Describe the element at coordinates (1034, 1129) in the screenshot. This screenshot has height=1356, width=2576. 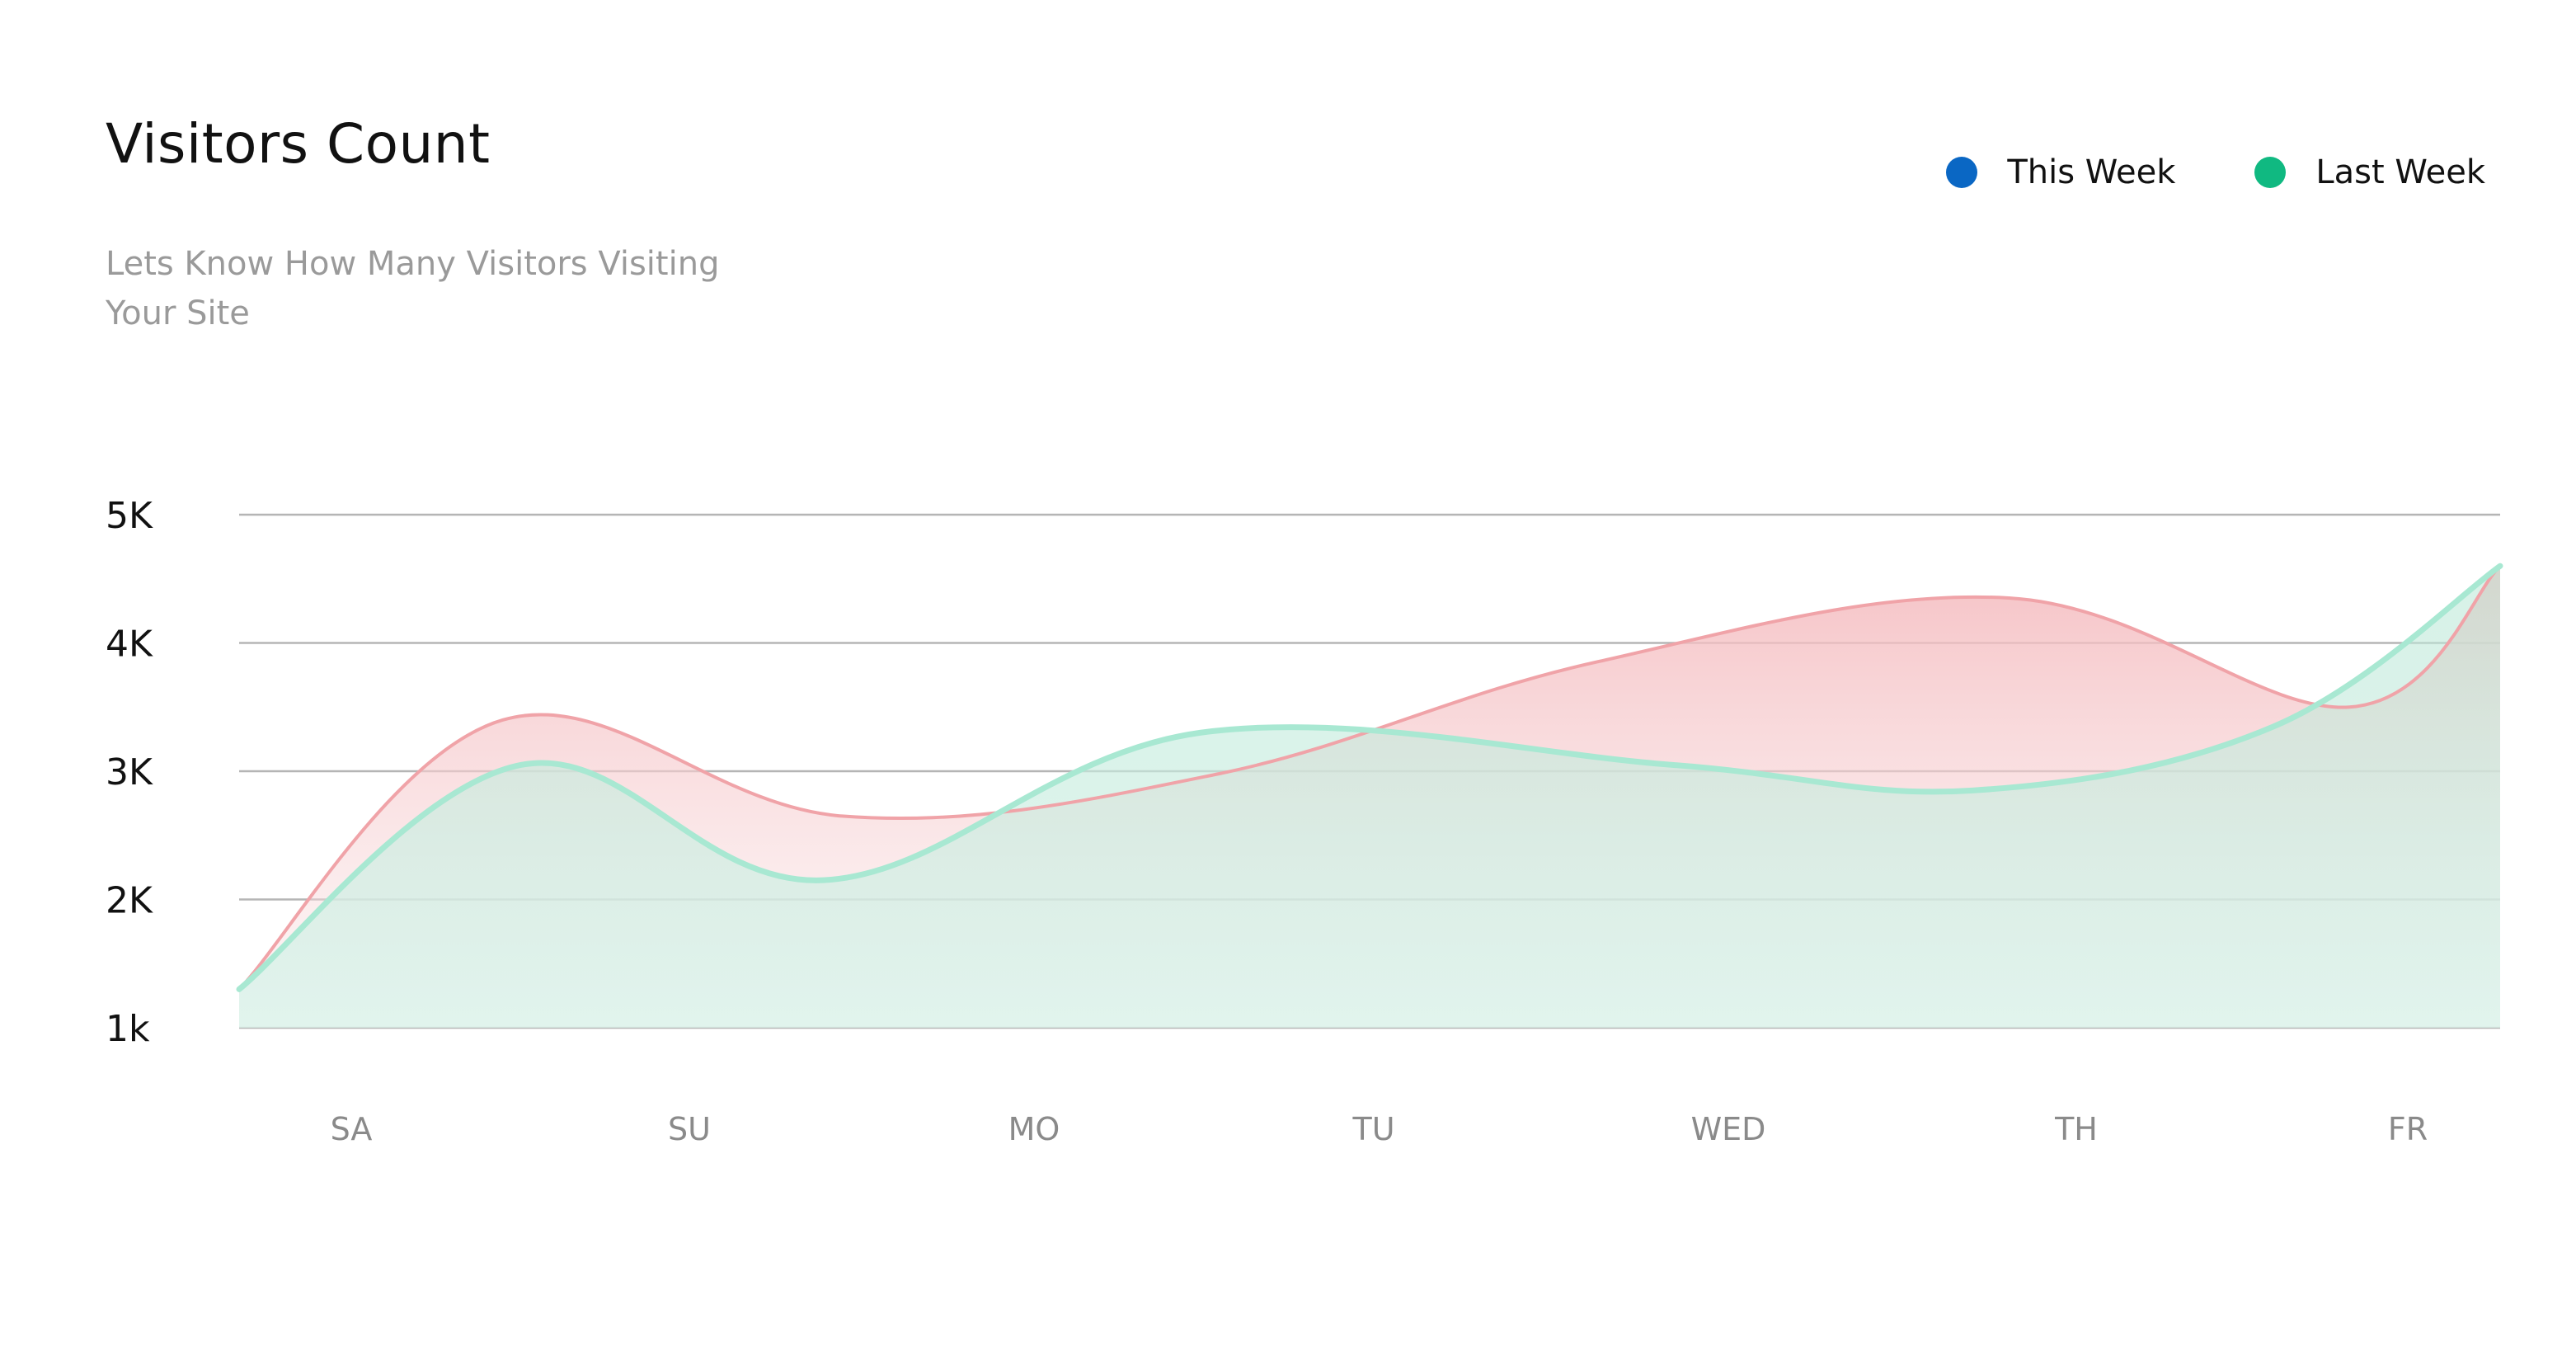
I see `x-tick-label: MO` at that location.